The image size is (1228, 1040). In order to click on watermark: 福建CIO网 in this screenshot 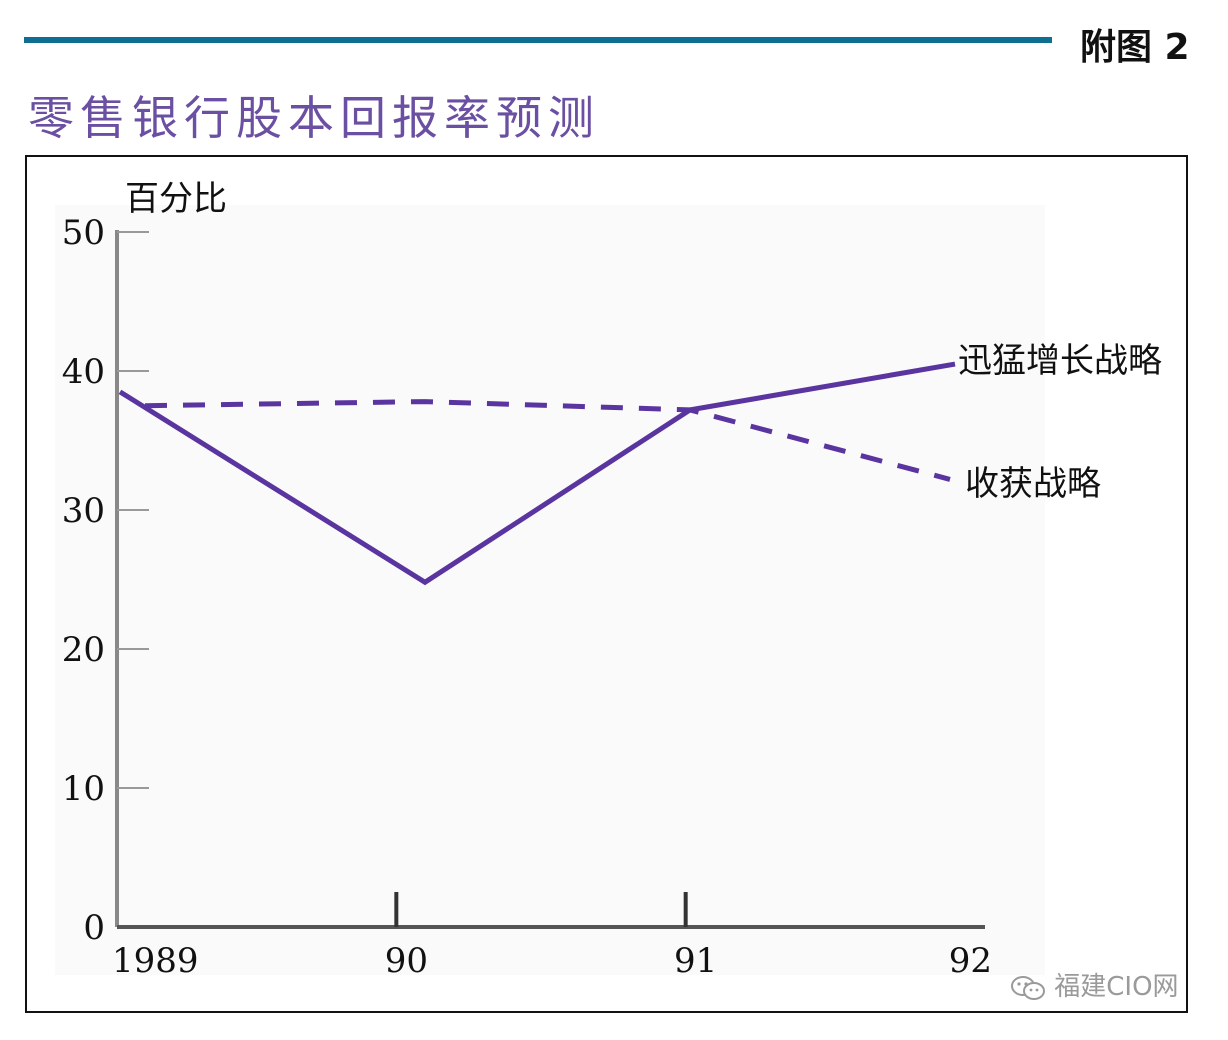, I will do `click(1094, 984)`.